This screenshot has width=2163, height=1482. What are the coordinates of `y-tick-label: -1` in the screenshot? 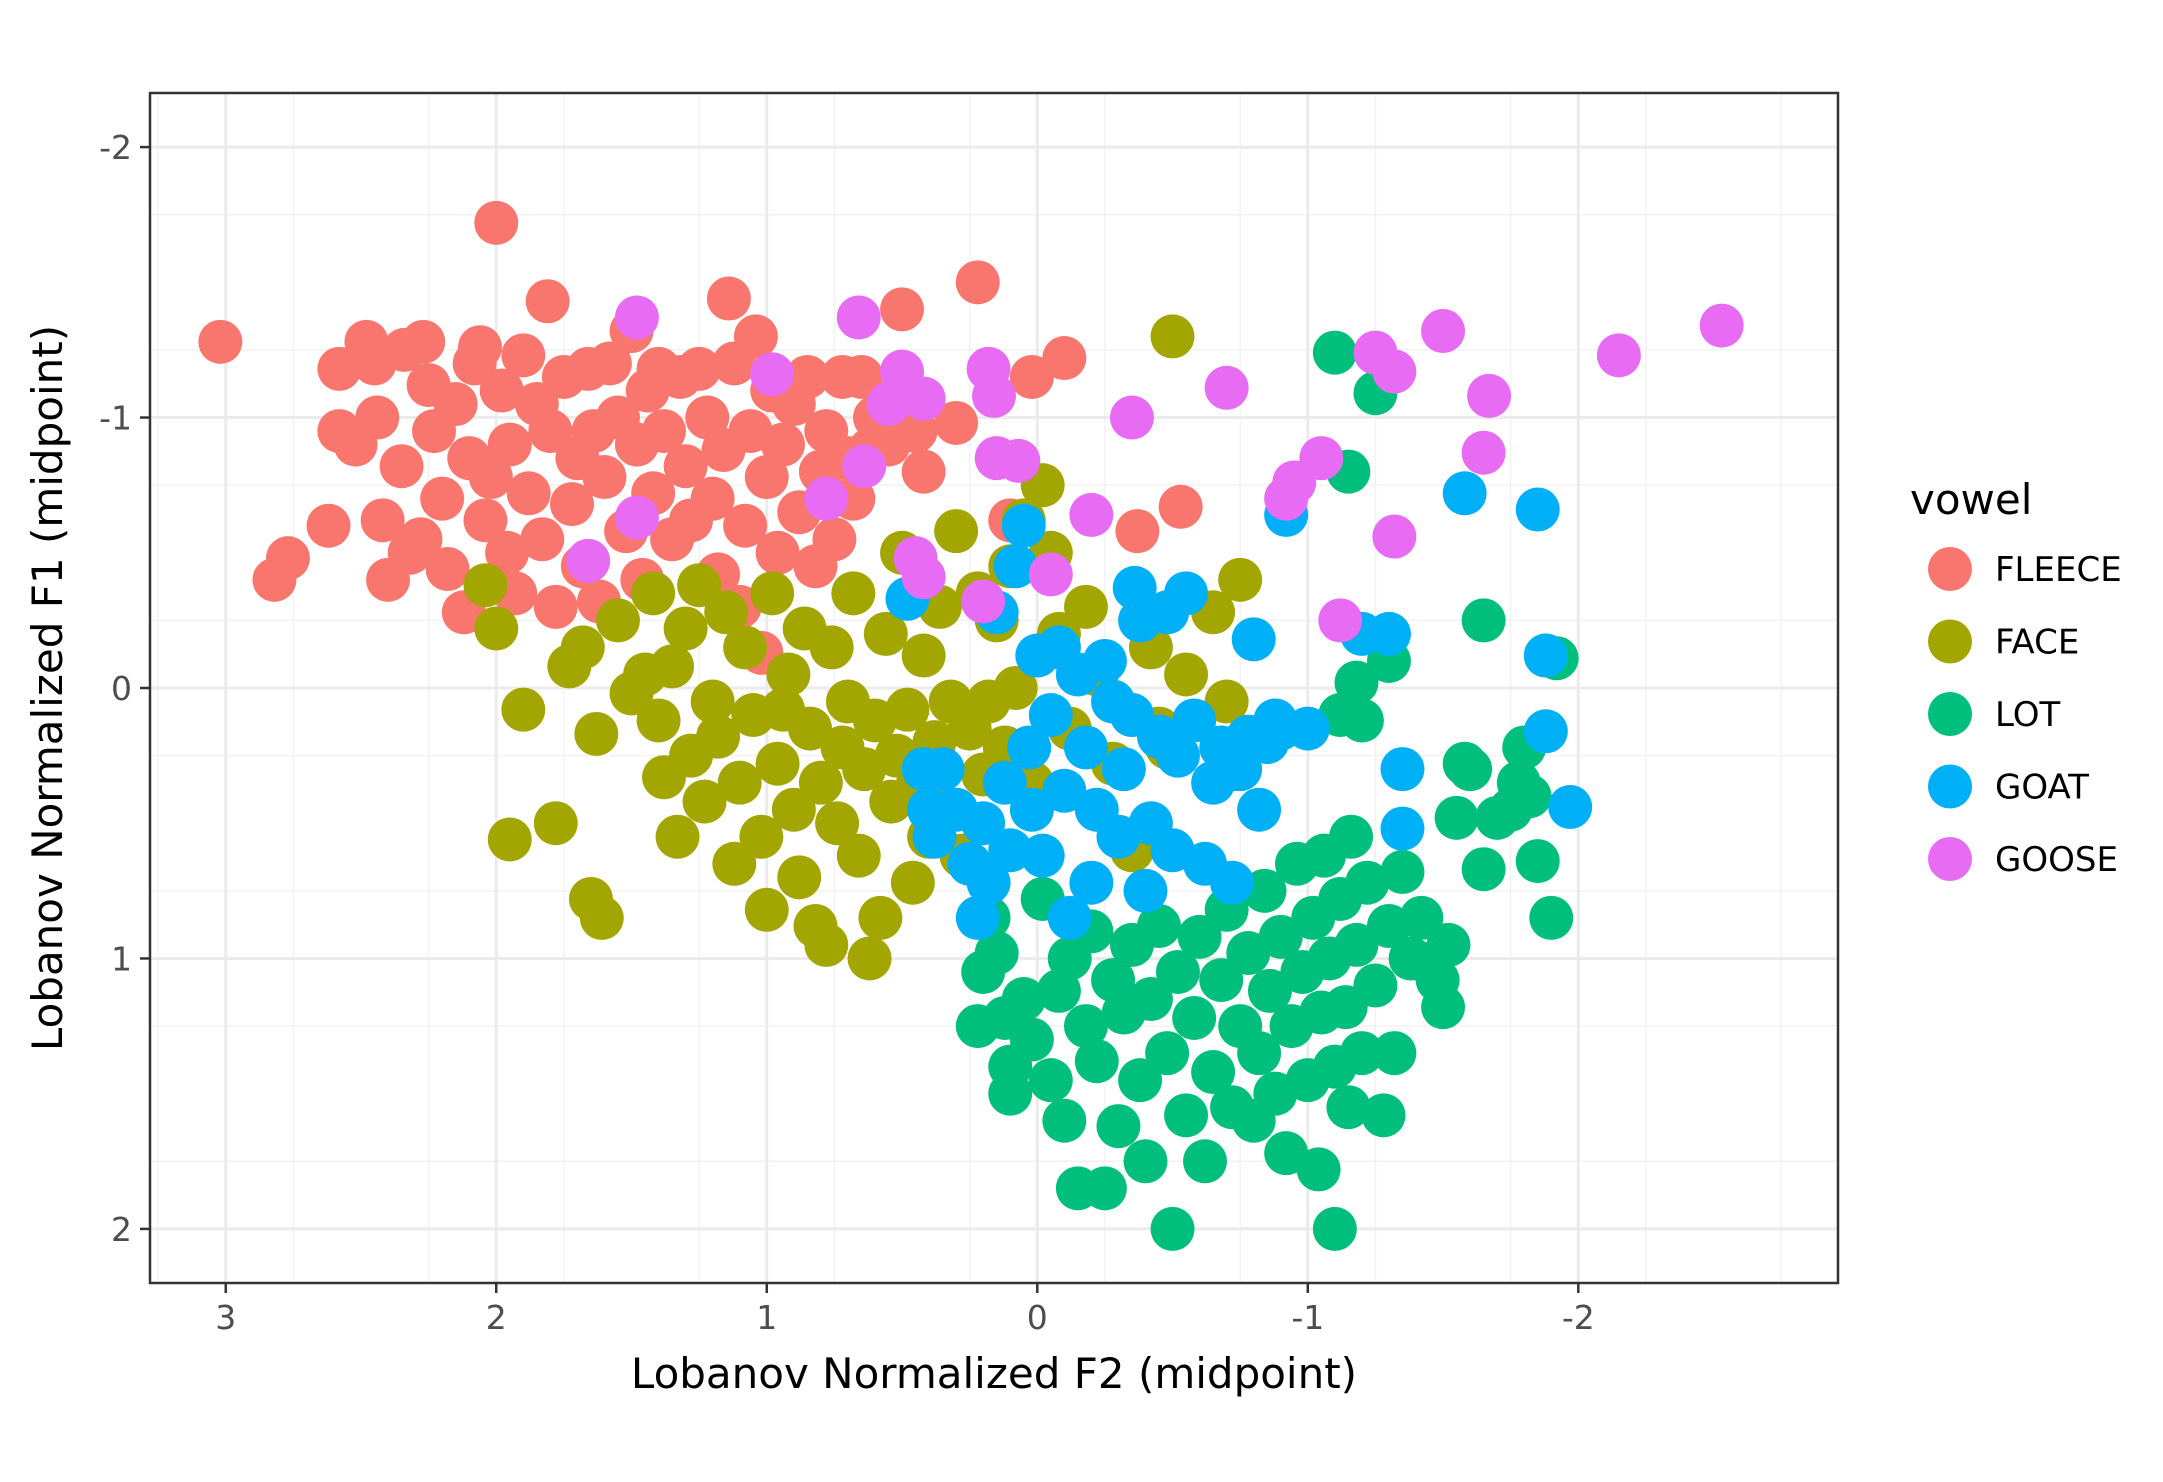 It's located at (115, 418).